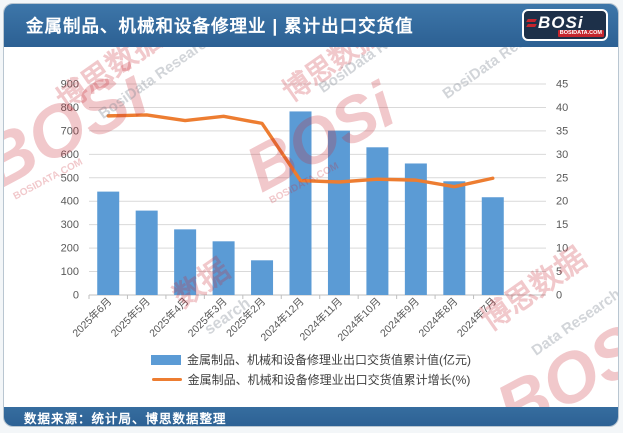  Describe the element at coordinates (562, 202) in the screenshot. I see `right-axis-tick: 20` at that location.